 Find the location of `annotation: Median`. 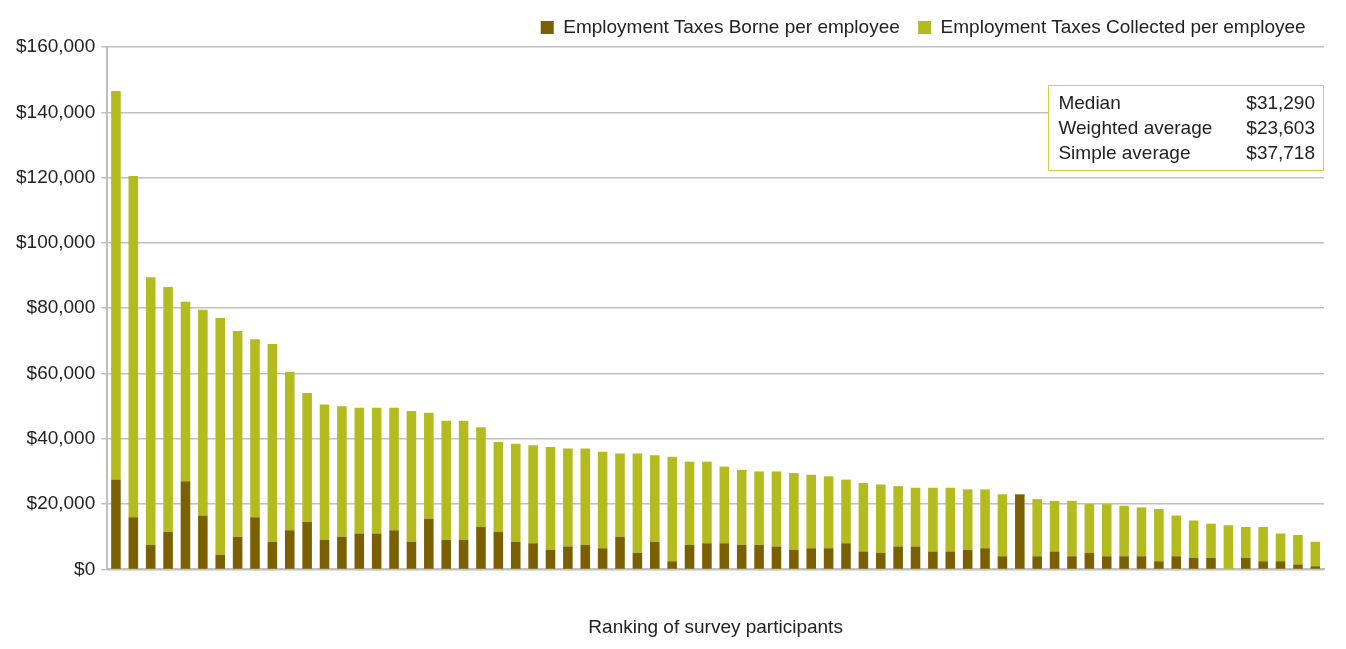

annotation: Median is located at coordinates (1090, 103).